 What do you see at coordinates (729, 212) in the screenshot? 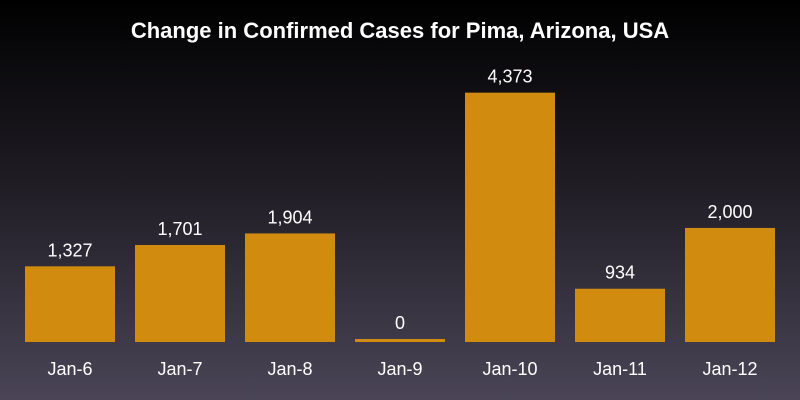
I see `value-label: 2,000` at bounding box center [729, 212].